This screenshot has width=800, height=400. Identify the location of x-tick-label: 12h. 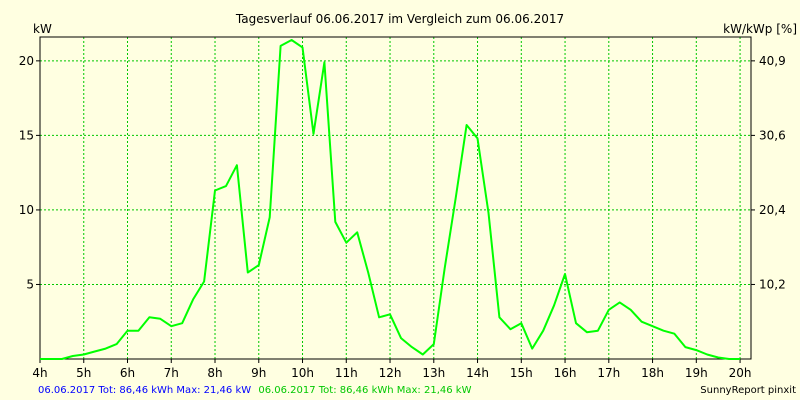
(390, 373).